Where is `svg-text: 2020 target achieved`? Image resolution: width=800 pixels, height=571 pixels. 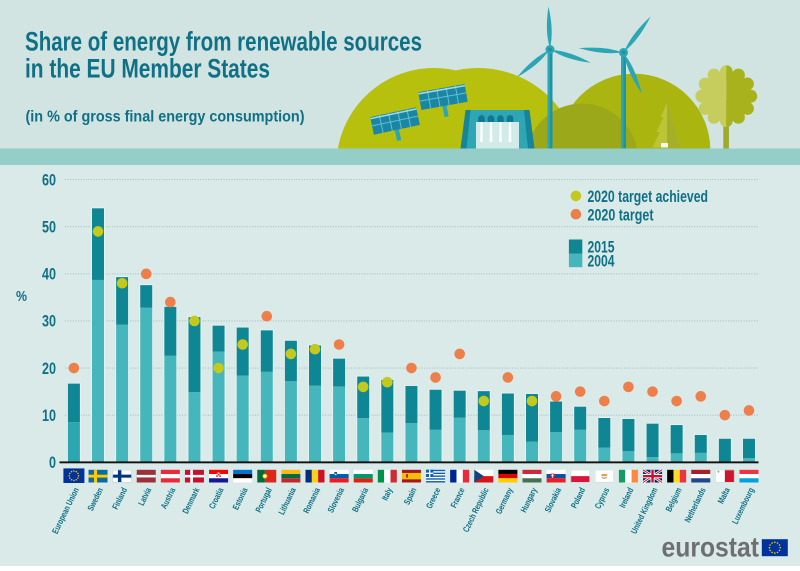 svg-text: 2020 target achieved is located at coordinates (648, 197).